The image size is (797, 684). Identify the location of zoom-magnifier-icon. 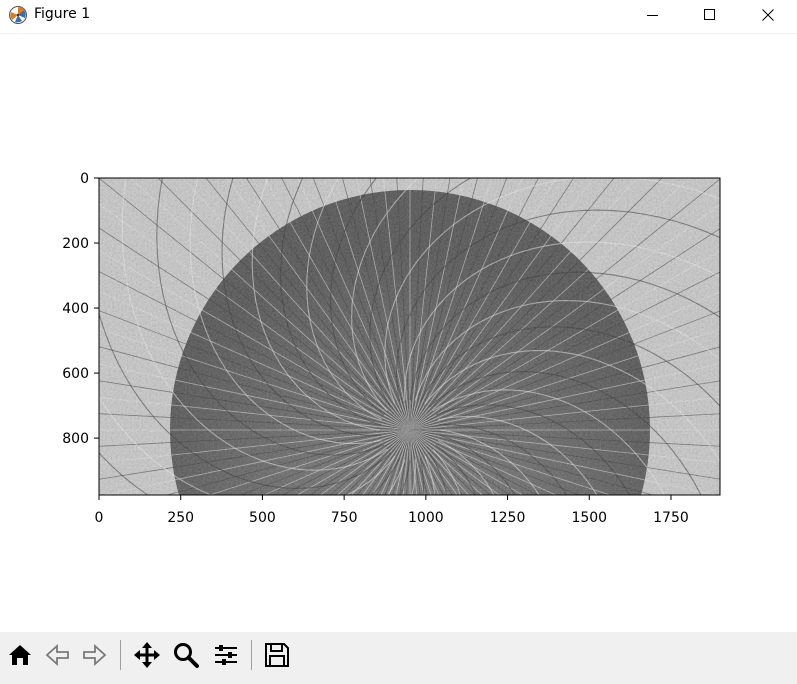
(186, 655).